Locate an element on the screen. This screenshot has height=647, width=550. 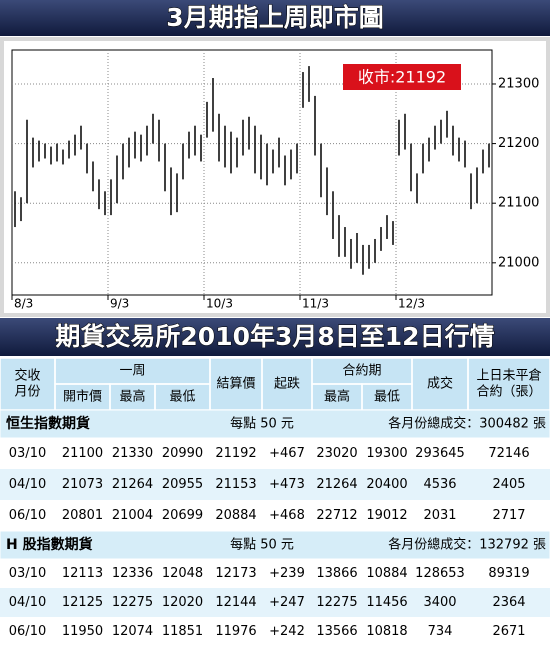
table-cell: 20400 is located at coordinates (386, 484).